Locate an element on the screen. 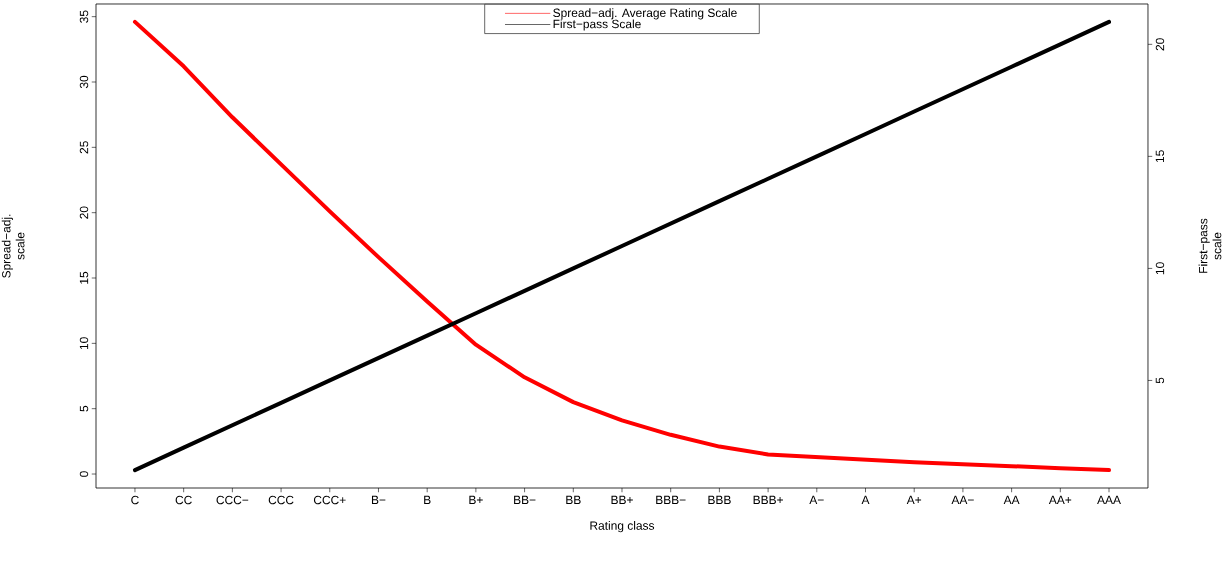  x-tick-label: BB+ is located at coordinates (622, 499).